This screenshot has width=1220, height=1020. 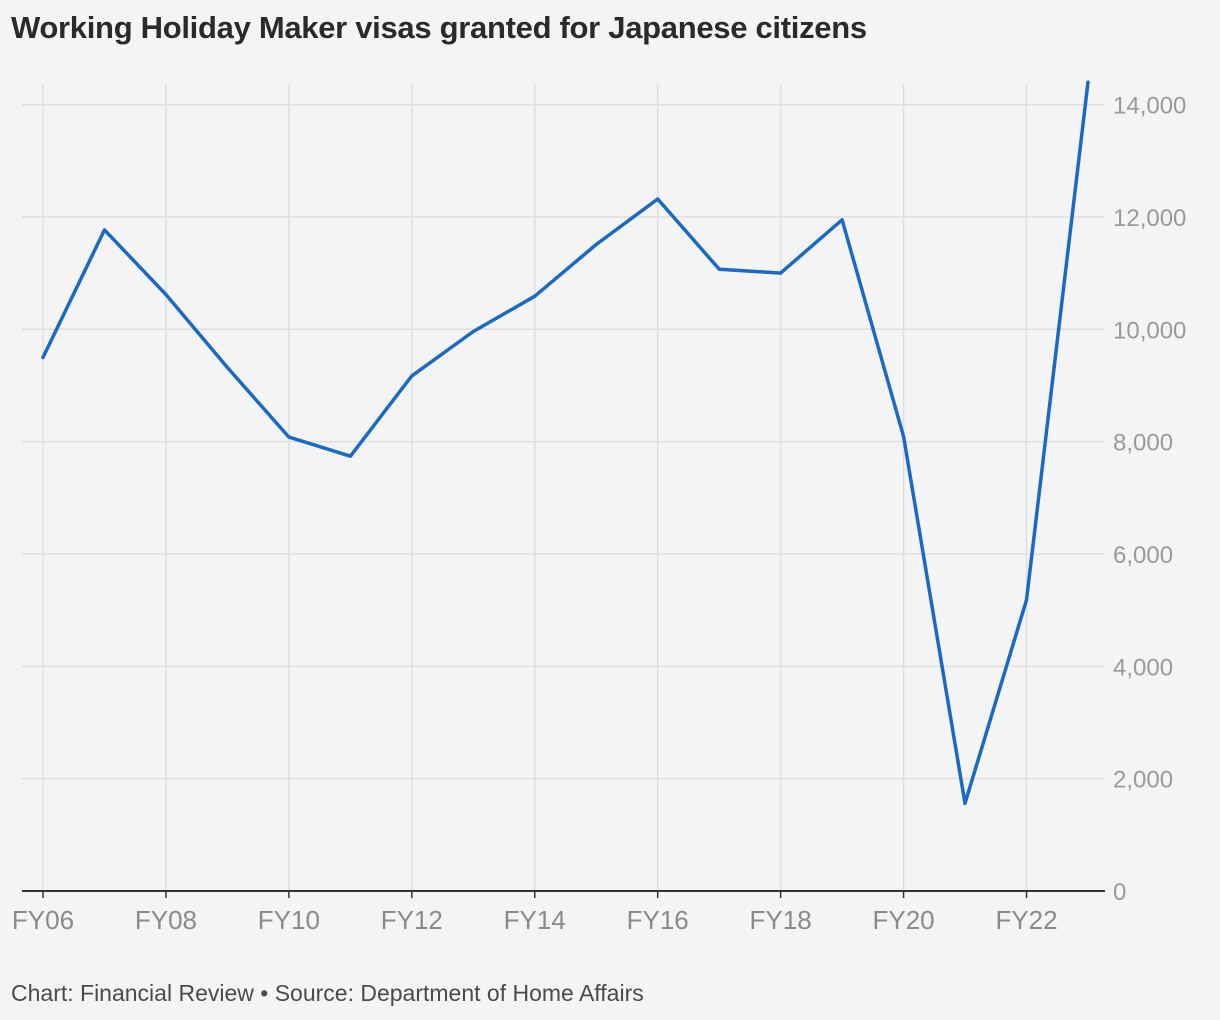 I want to click on x-axis-tick-labels: FY06 FY08 FY10 FY12 FY14 FY16 FY18 FY20 FY22, so click(x=535, y=920).